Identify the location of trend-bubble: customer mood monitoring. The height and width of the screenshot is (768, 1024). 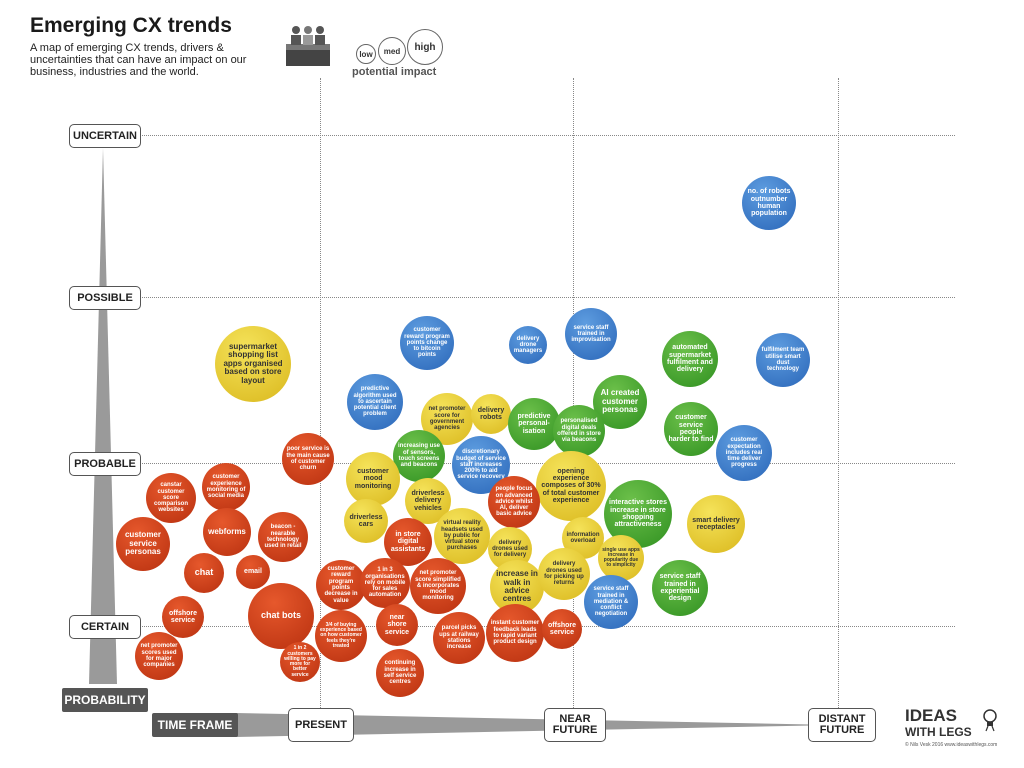
(373, 479).